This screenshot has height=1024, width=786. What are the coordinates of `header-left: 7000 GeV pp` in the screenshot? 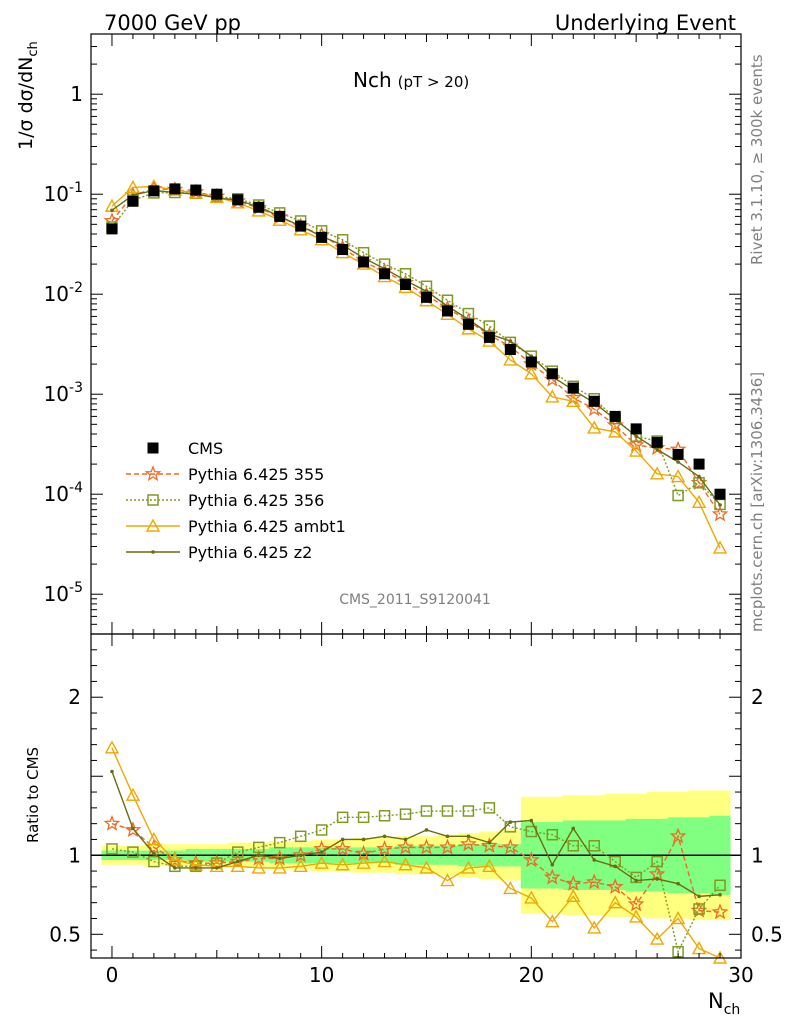 It's located at (172, 23).